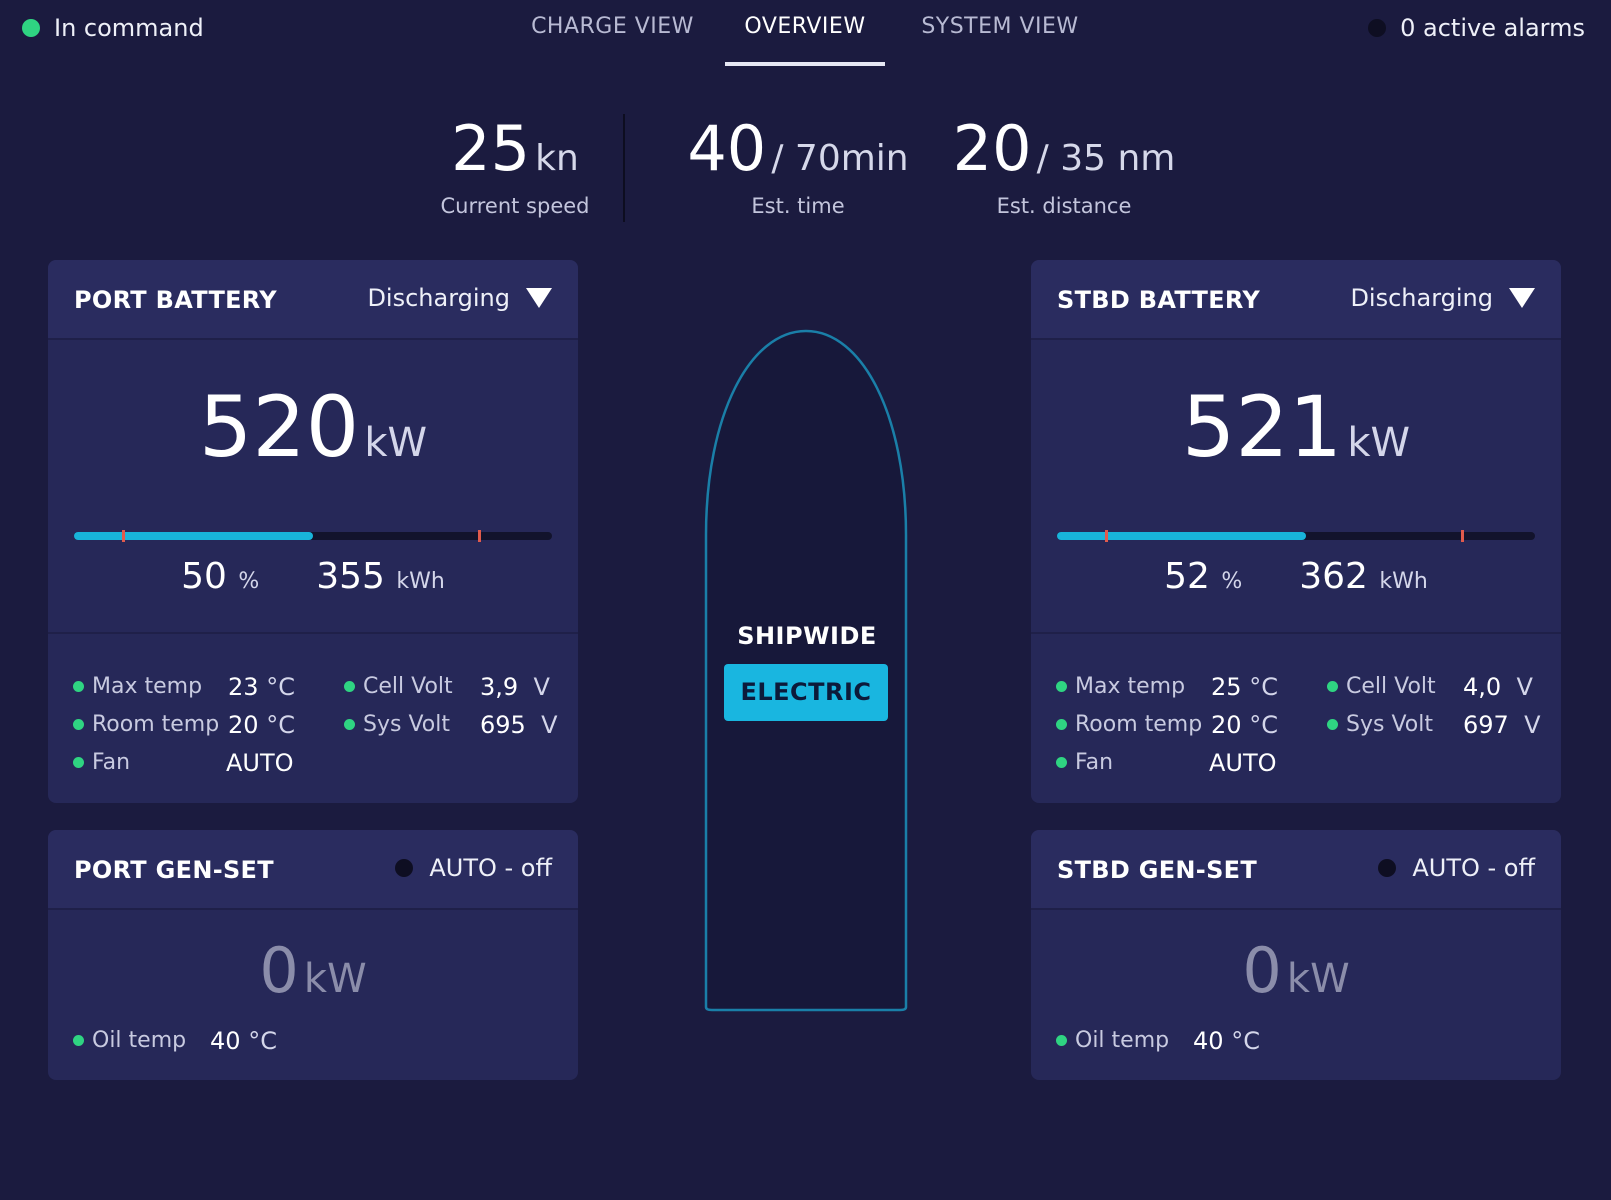 The image size is (1611, 1200). Describe the element at coordinates (491, 148) in the screenshot. I see `speed-value: 25` at that location.